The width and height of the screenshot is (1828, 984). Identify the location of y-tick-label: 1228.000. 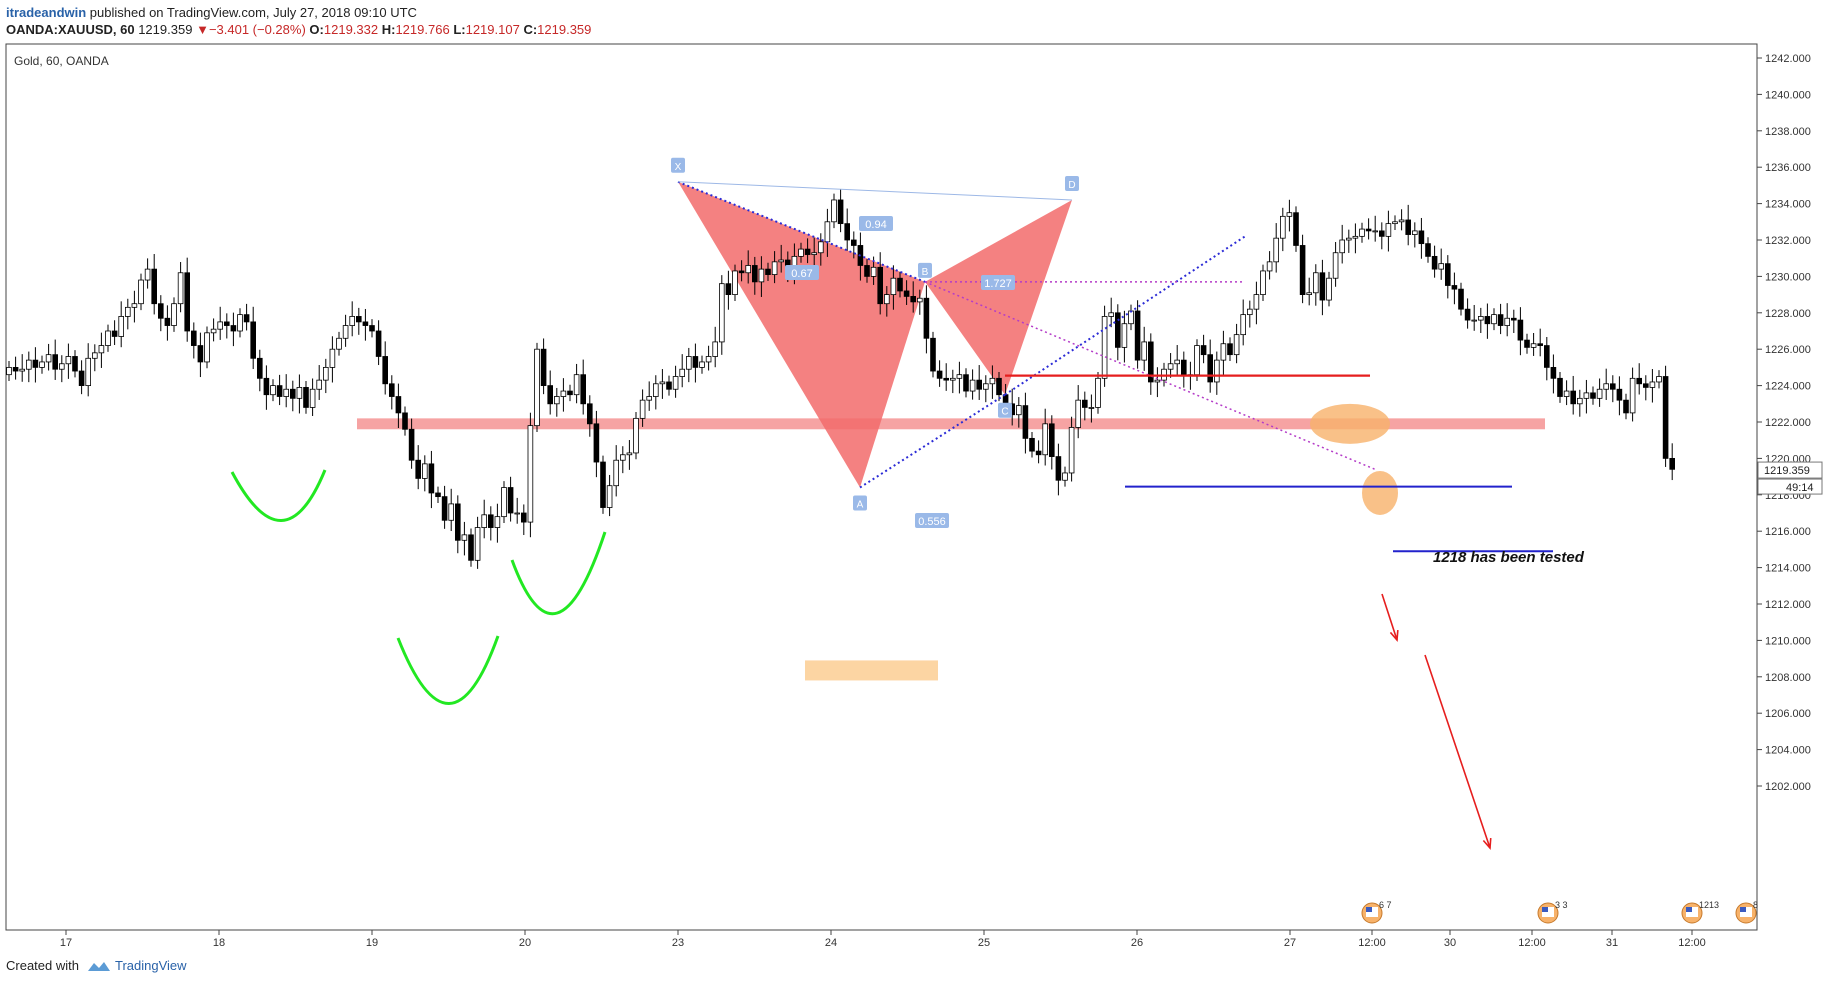
(1788, 314).